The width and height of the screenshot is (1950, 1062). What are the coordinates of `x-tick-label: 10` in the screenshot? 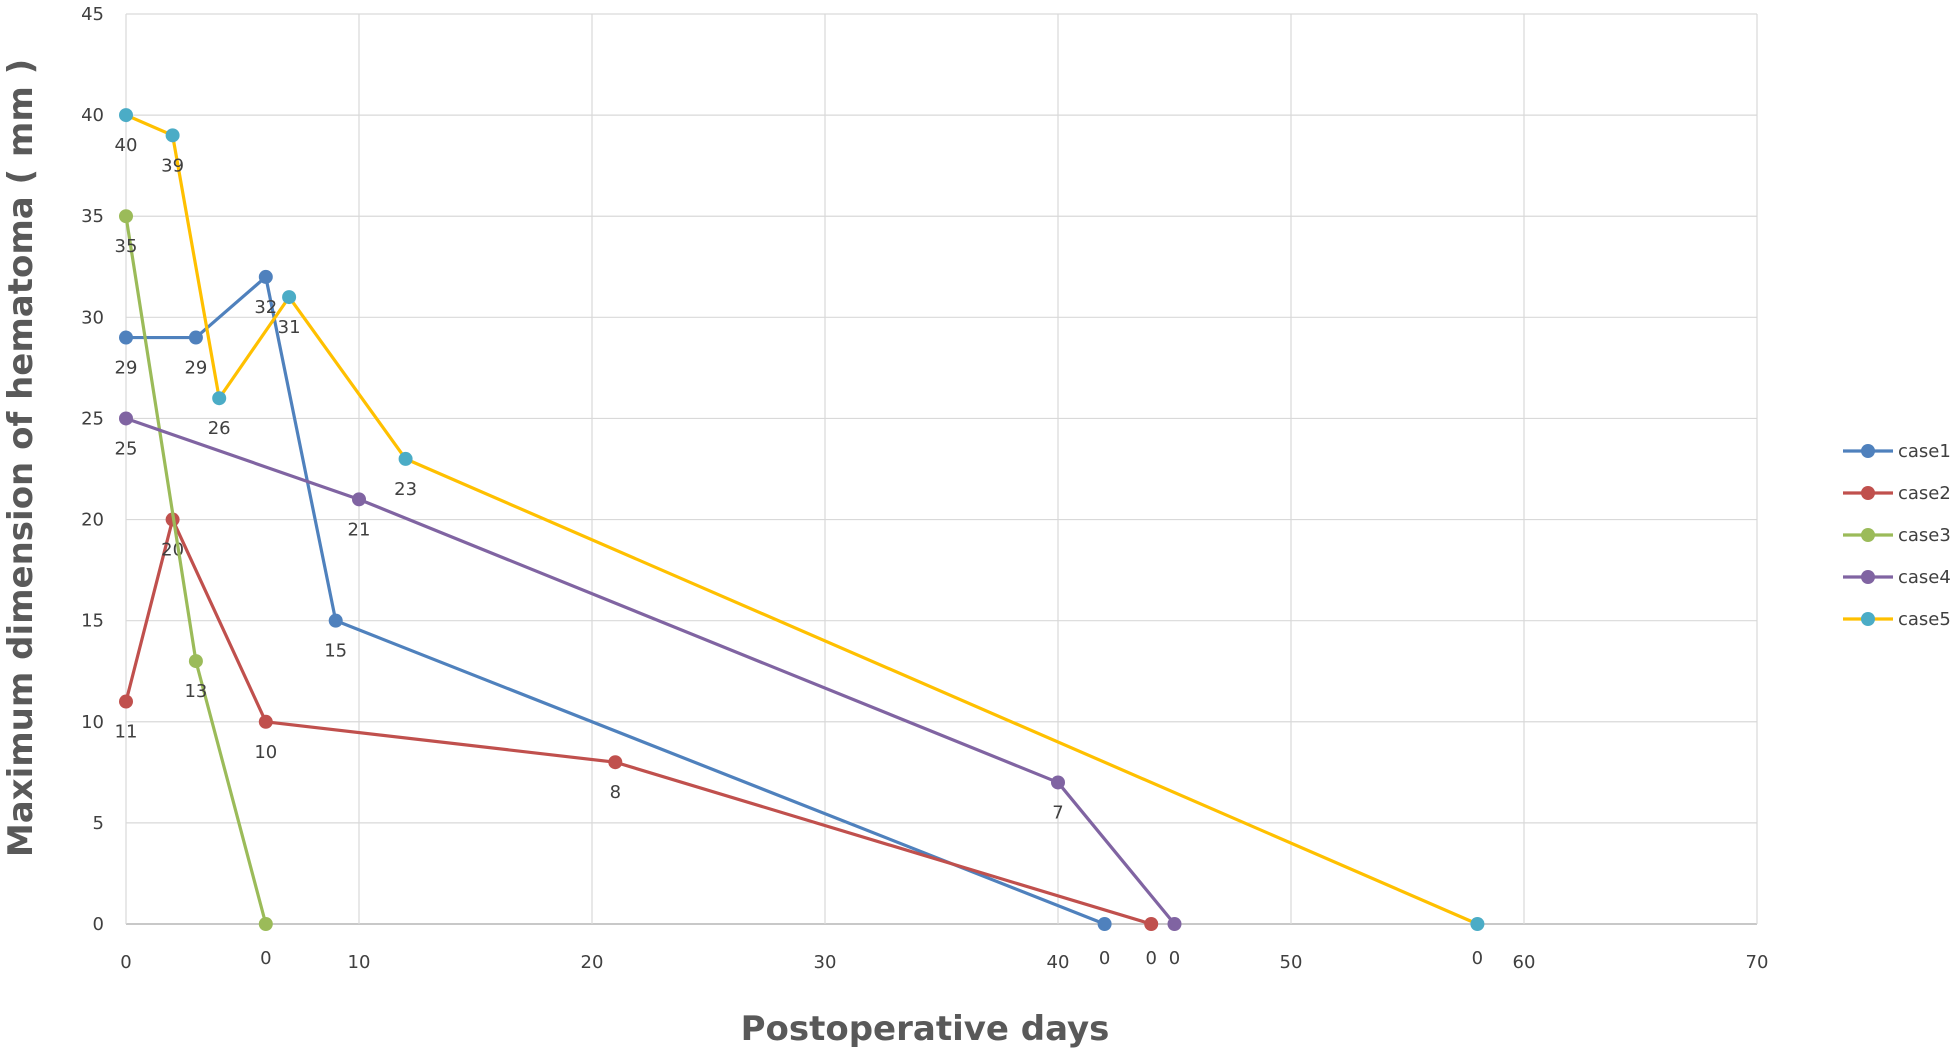 It's located at (359, 962).